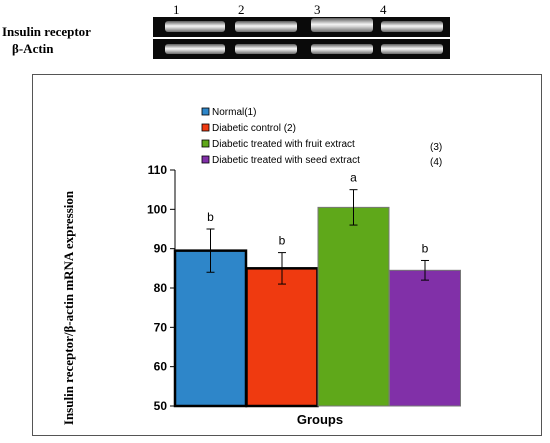  Describe the element at coordinates (176, 9) in the screenshot. I see `lane-number-1: 1` at that location.